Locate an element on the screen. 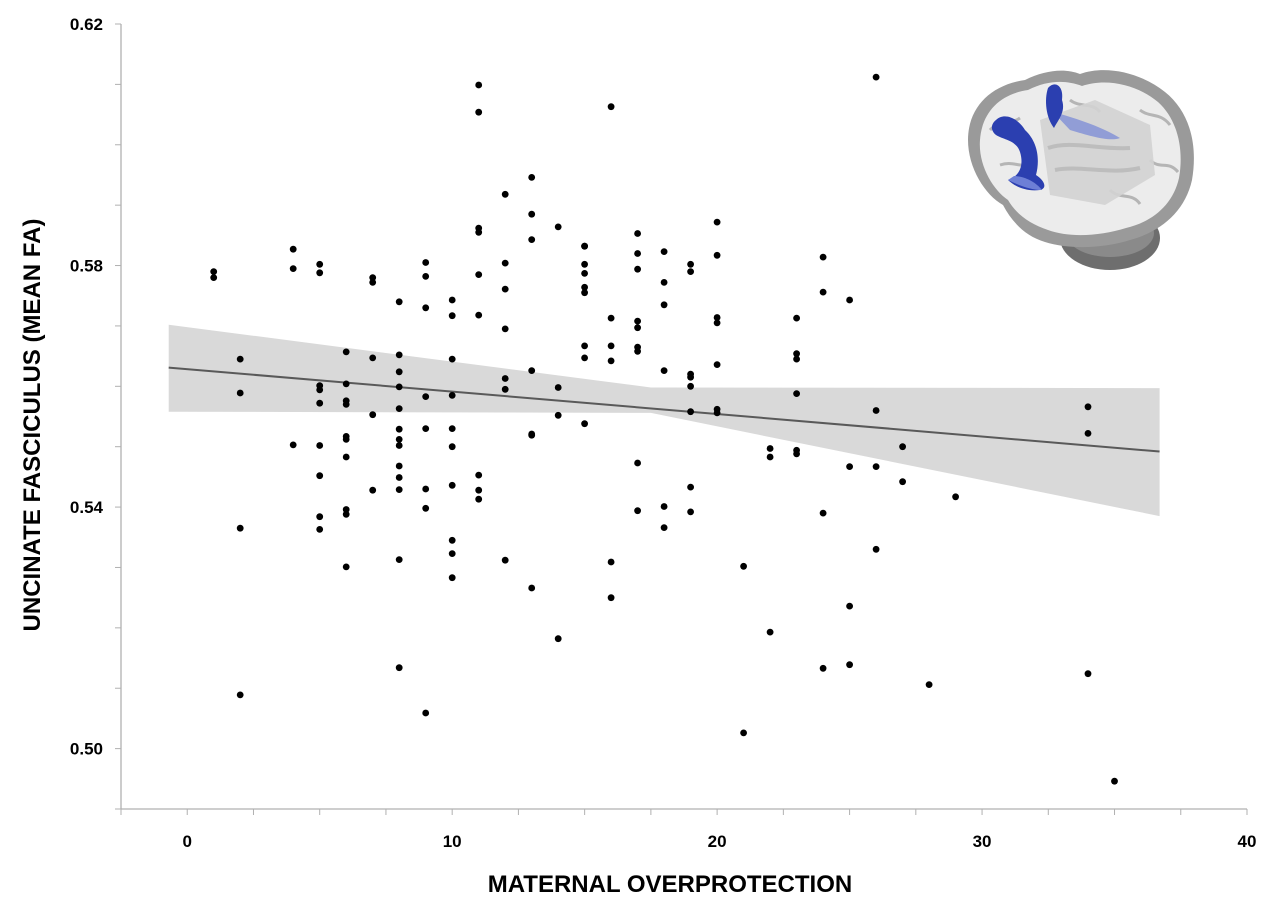 The image size is (1263, 897). x-axis-title: MATERNAL OVERPROTECTION is located at coordinates (670, 884).